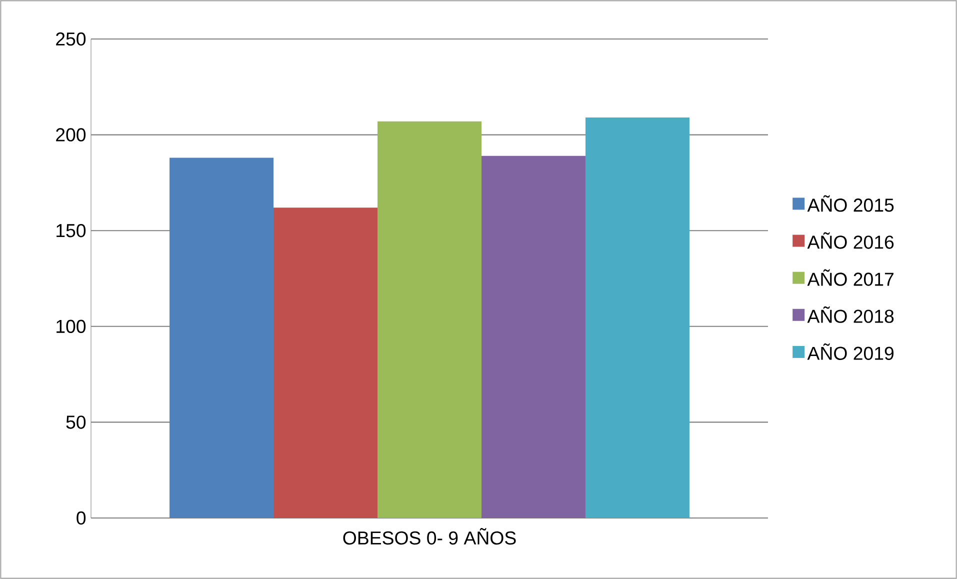 The width and height of the screenshot is (957, 579). What do you see at coordinates (850, 240) in the screenshot?
I see `legend-label: AÑO 2016` at bounding box center [850, 240].